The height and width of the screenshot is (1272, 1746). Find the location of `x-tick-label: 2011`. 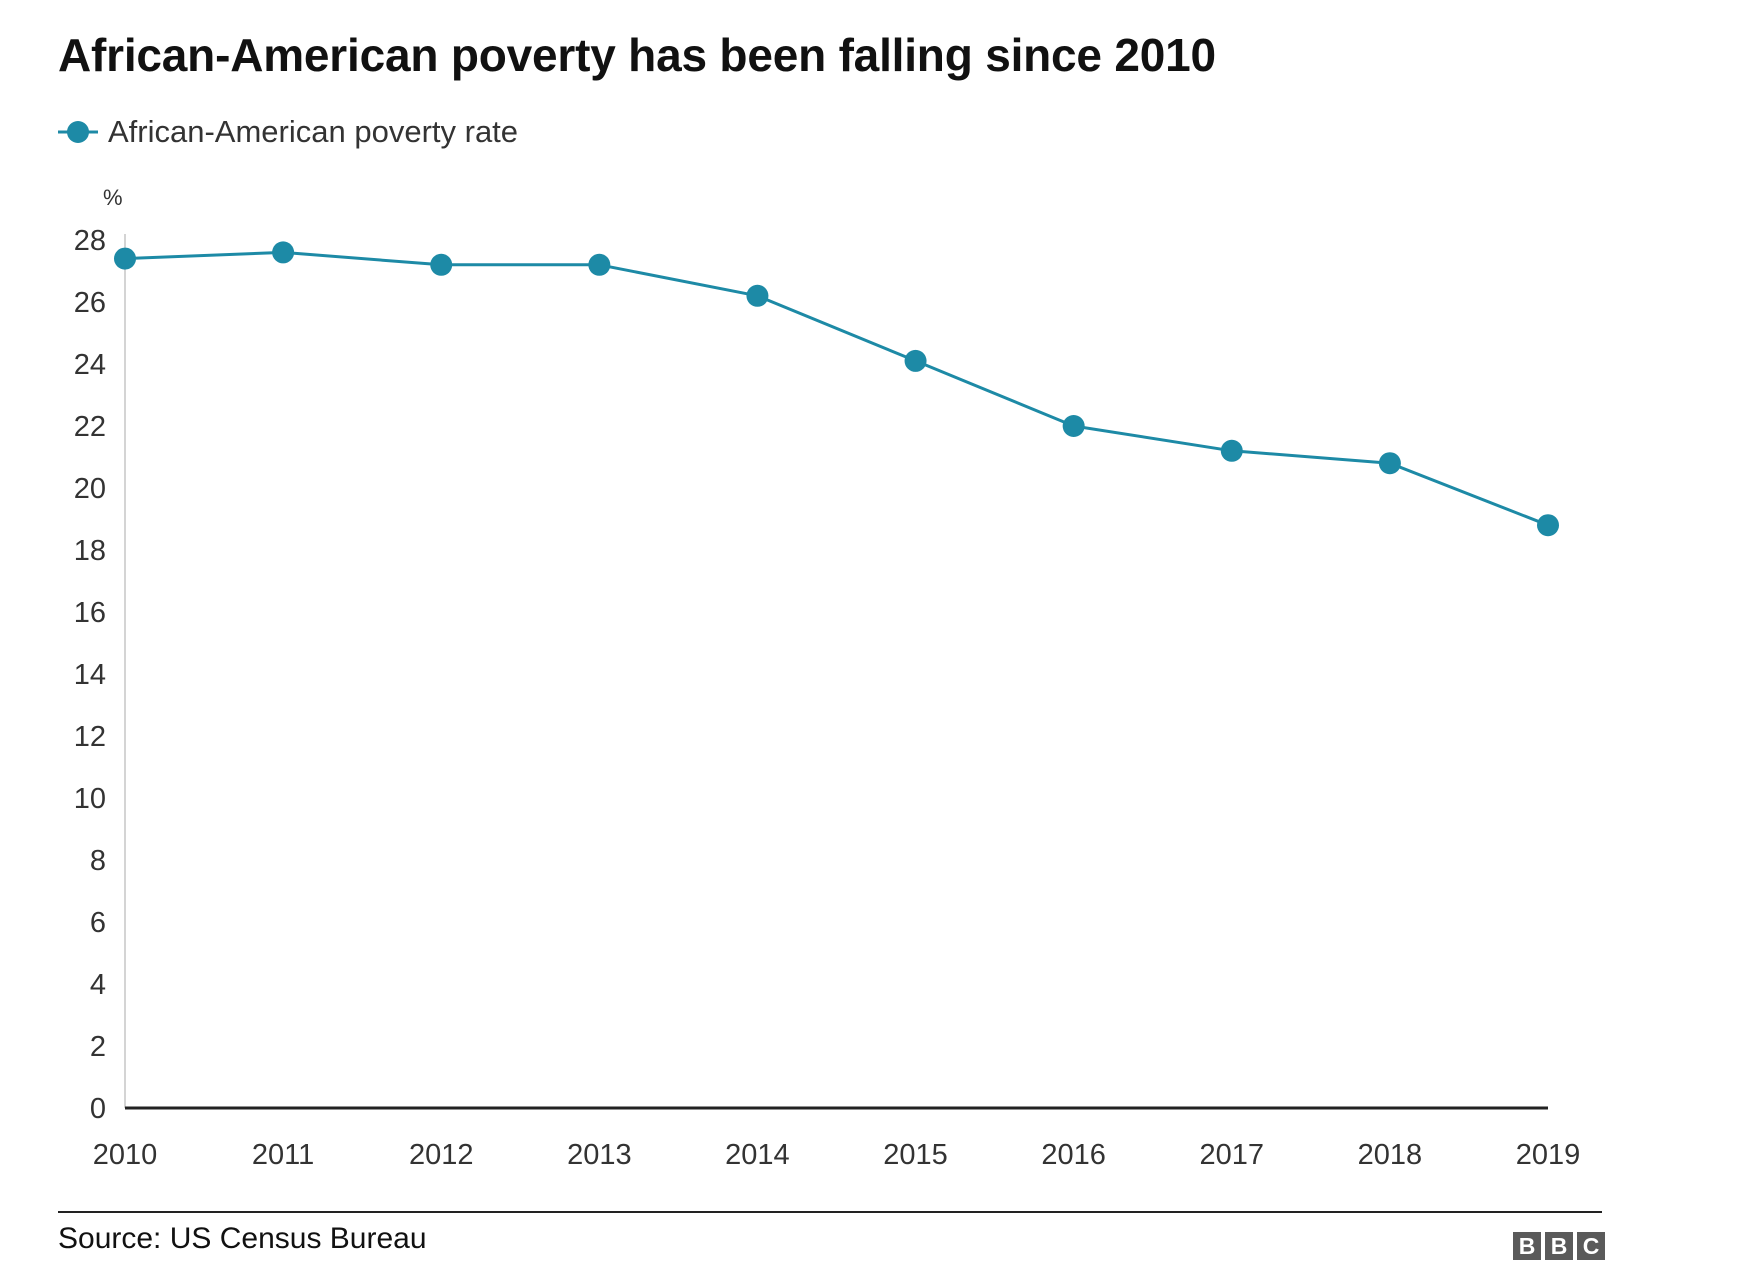

x-tick-label: 2011 is located at coordinates (283, 1155).